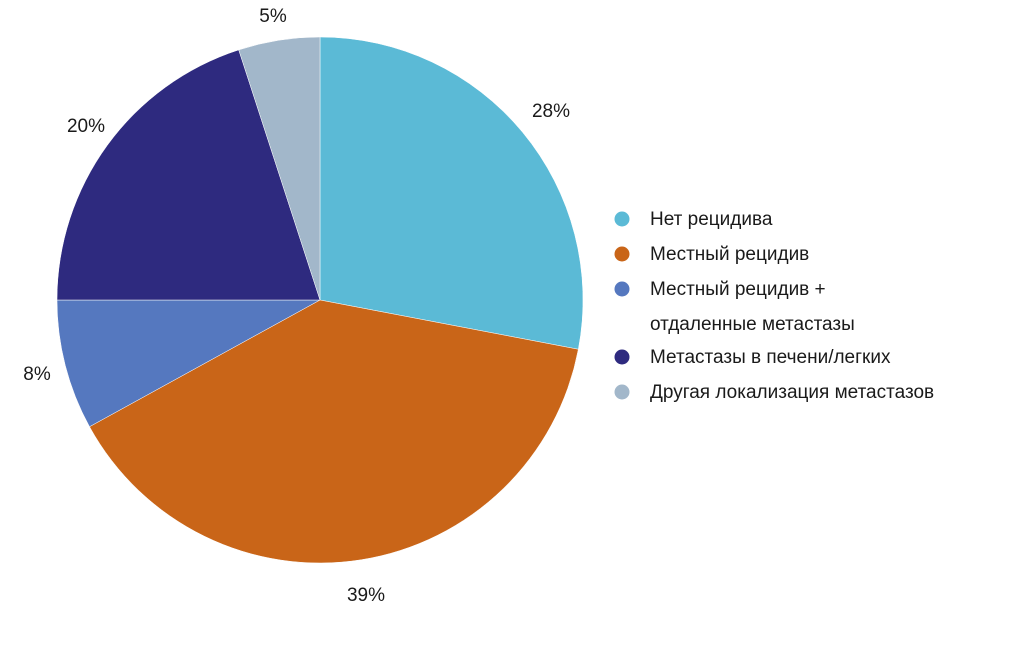 Image resolution: width=1022 pixels, height=656 pixels. I want to click on value-label-1: 28%, so click(551, 111).